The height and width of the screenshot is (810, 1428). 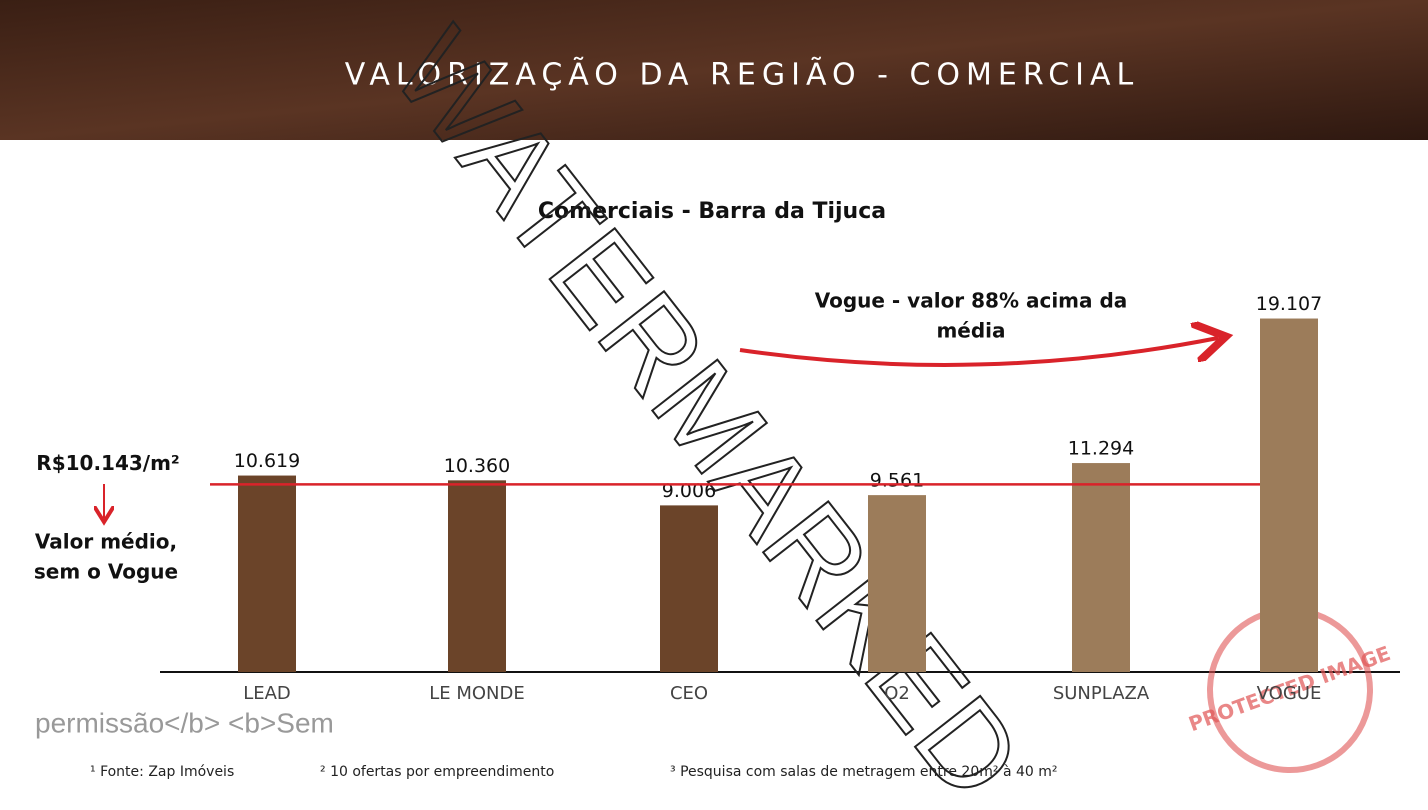 What do you see at coordinates (267, 693) in the screenshot?
I see `x-tick-label: LEAD` at bounding box center [267, 693].